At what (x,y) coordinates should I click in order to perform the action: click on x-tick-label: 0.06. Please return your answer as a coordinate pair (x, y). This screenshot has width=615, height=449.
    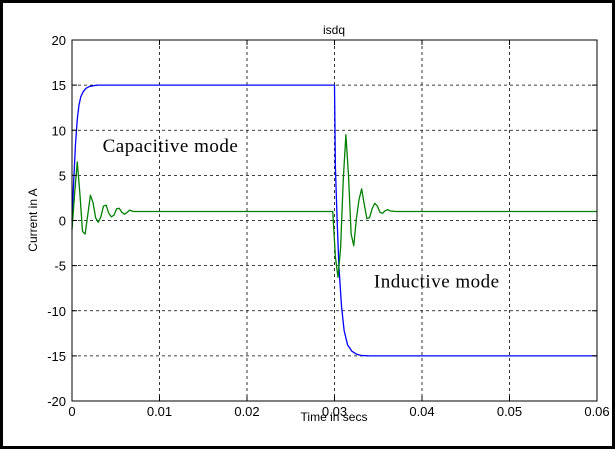
    Looking at the image, I should click on (596, 411).